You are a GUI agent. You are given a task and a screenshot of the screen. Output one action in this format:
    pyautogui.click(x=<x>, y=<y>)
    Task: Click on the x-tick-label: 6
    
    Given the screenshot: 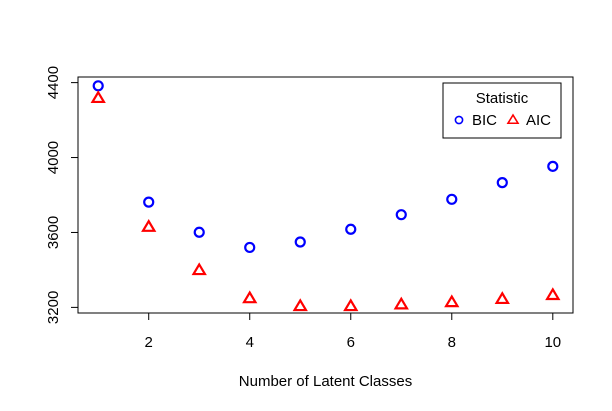 What is the action you would take?
    pyautogui.click(x=351, y=342)
    